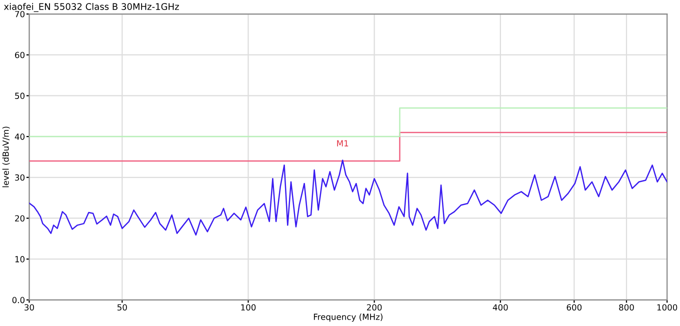 Image resolution: width=680 pixels, height=326 pixels. I want to click on x-tick-label: 1000, so click(667, 307).